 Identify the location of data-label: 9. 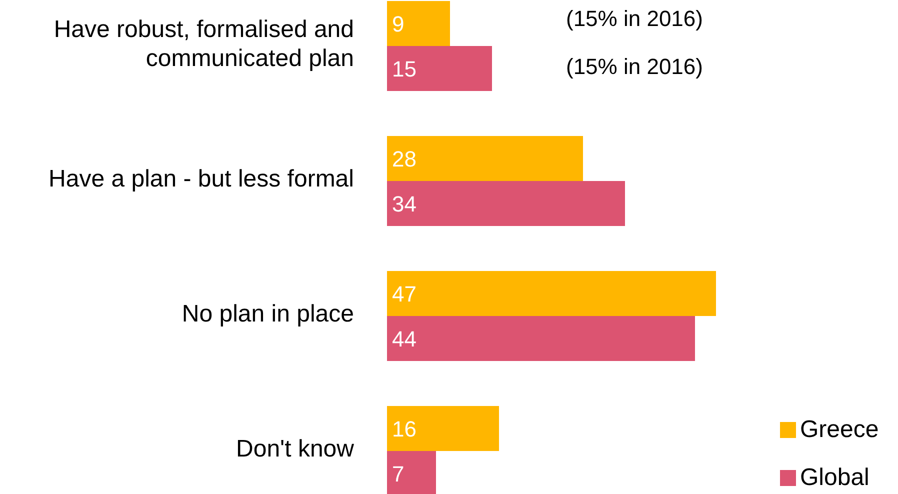
(398, 23).